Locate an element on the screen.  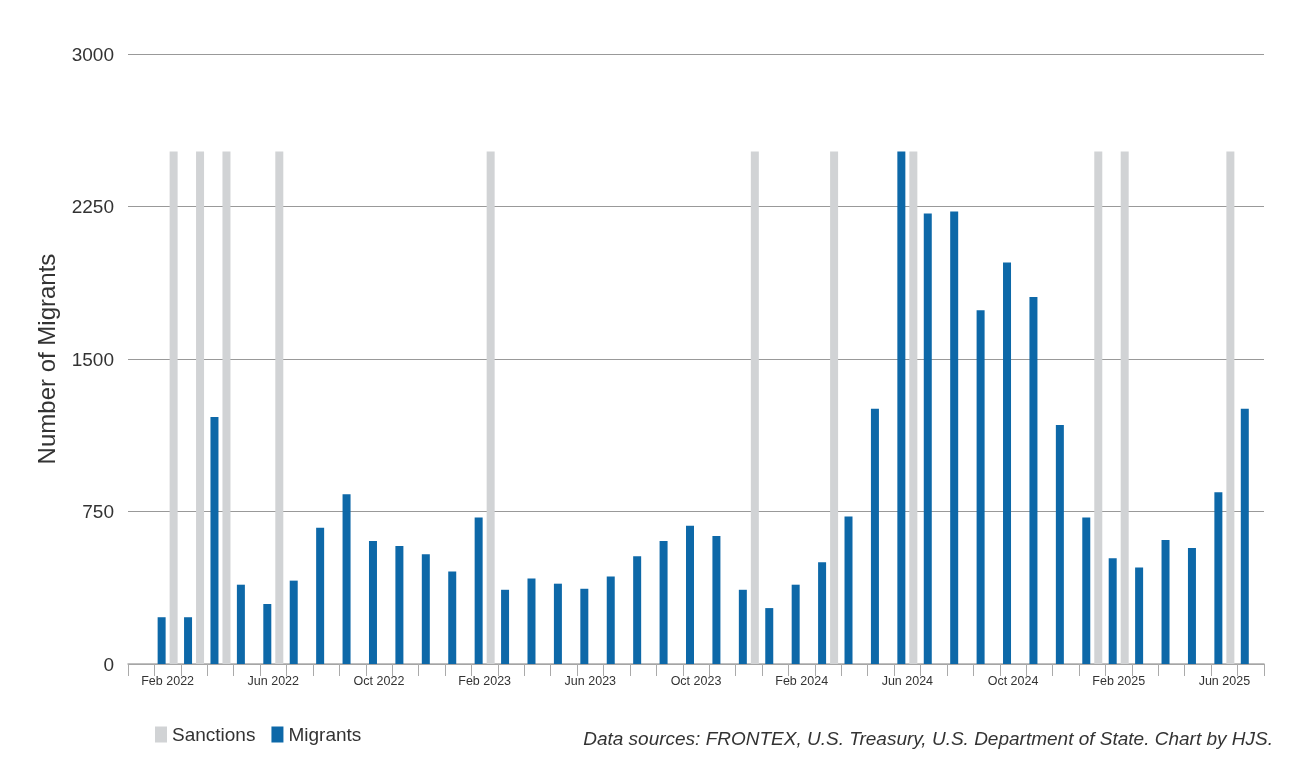
y-tick-label: 2250 is located at coordinates (92, 206).